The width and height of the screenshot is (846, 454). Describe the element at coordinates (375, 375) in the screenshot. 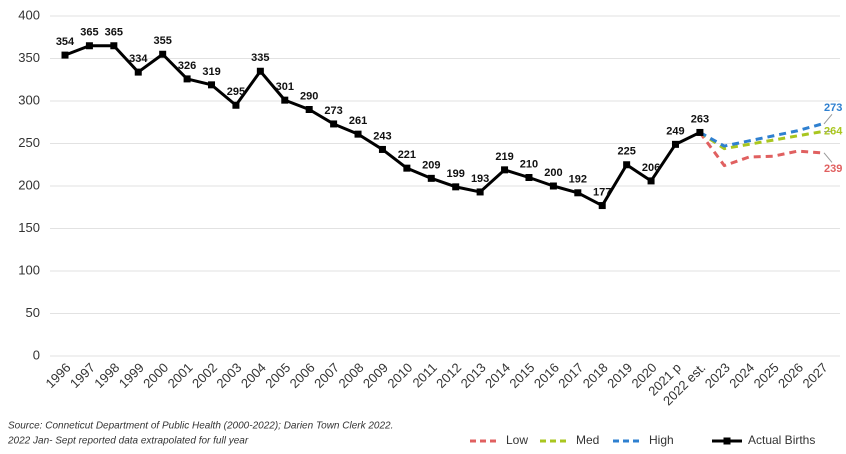

I see `x-tick-label: 2009` at that location.